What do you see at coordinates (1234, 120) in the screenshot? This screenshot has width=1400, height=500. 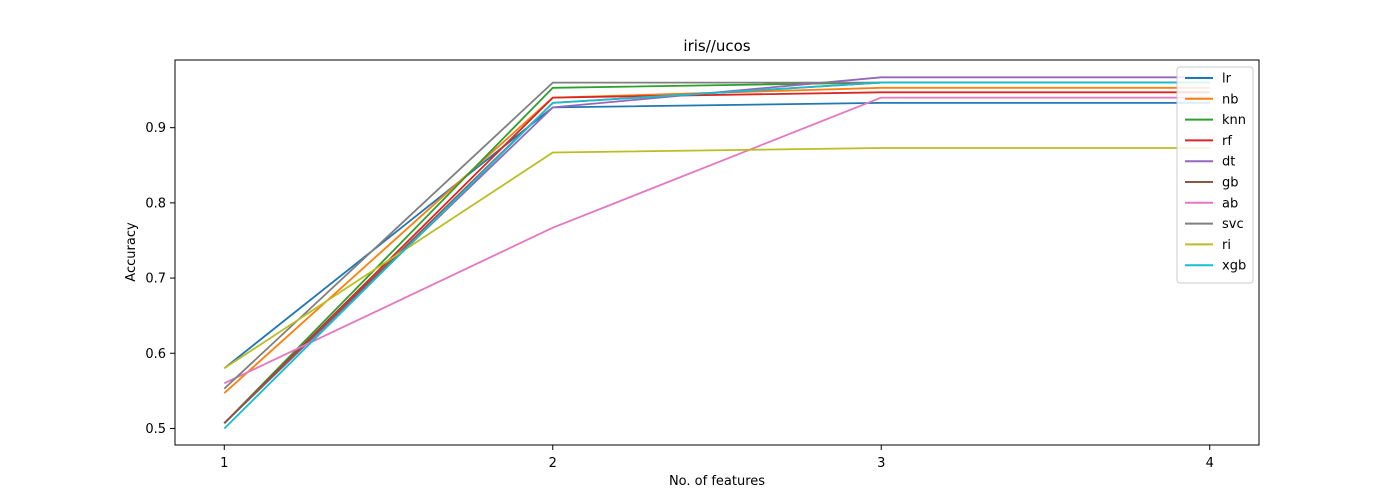 I see `legend-label-knn: knn` at bounding box center [1234, 120].